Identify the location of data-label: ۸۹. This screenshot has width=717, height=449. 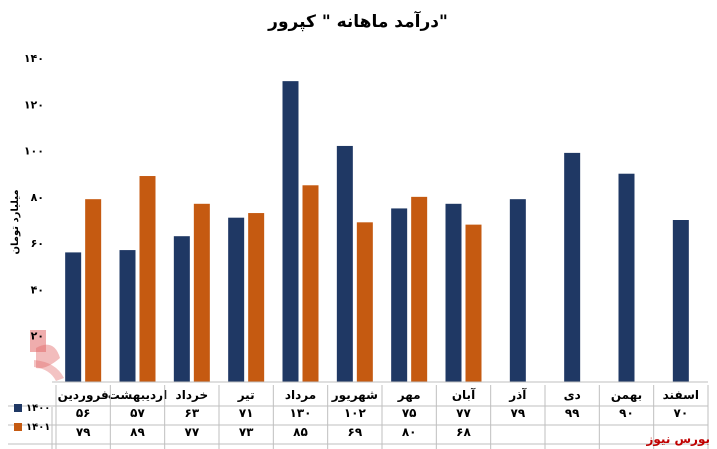
(137, 432).